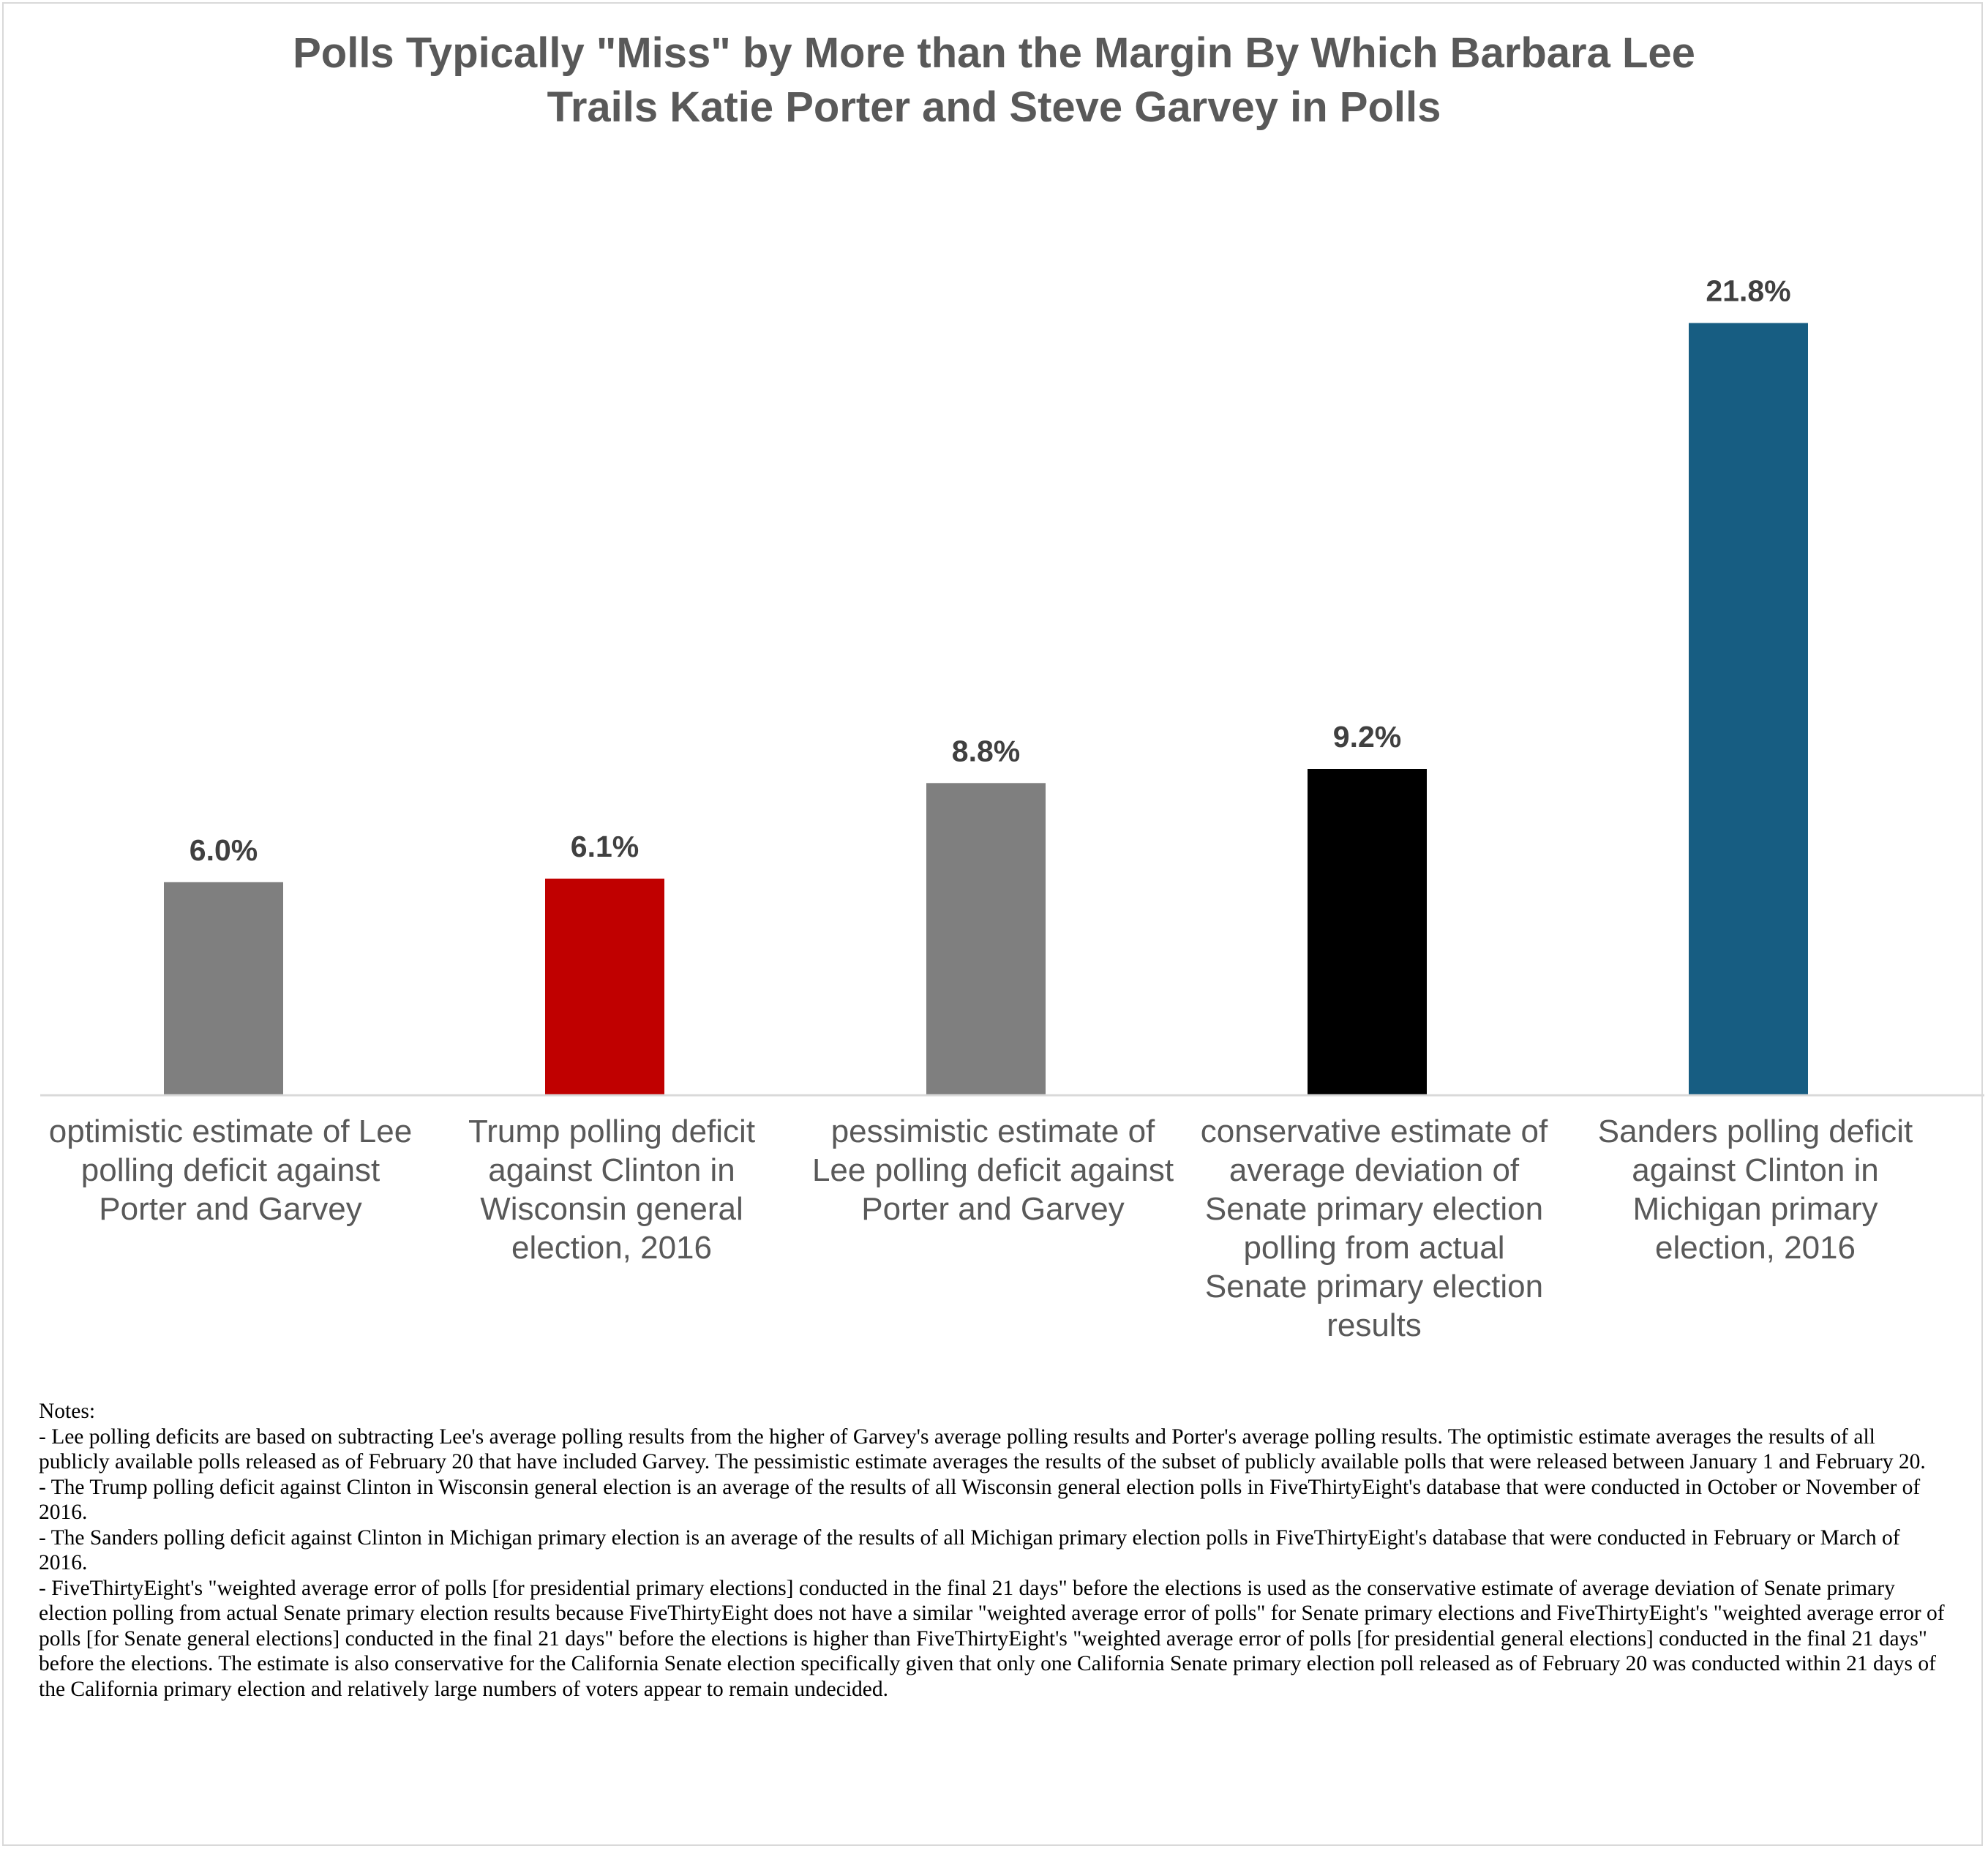 This screenshot has height=1851, width=1988. What do you see at coordinates (605, 846) in the screenshot?
I see `data-label-2: 6.1%` at bounding box center [605, 846].